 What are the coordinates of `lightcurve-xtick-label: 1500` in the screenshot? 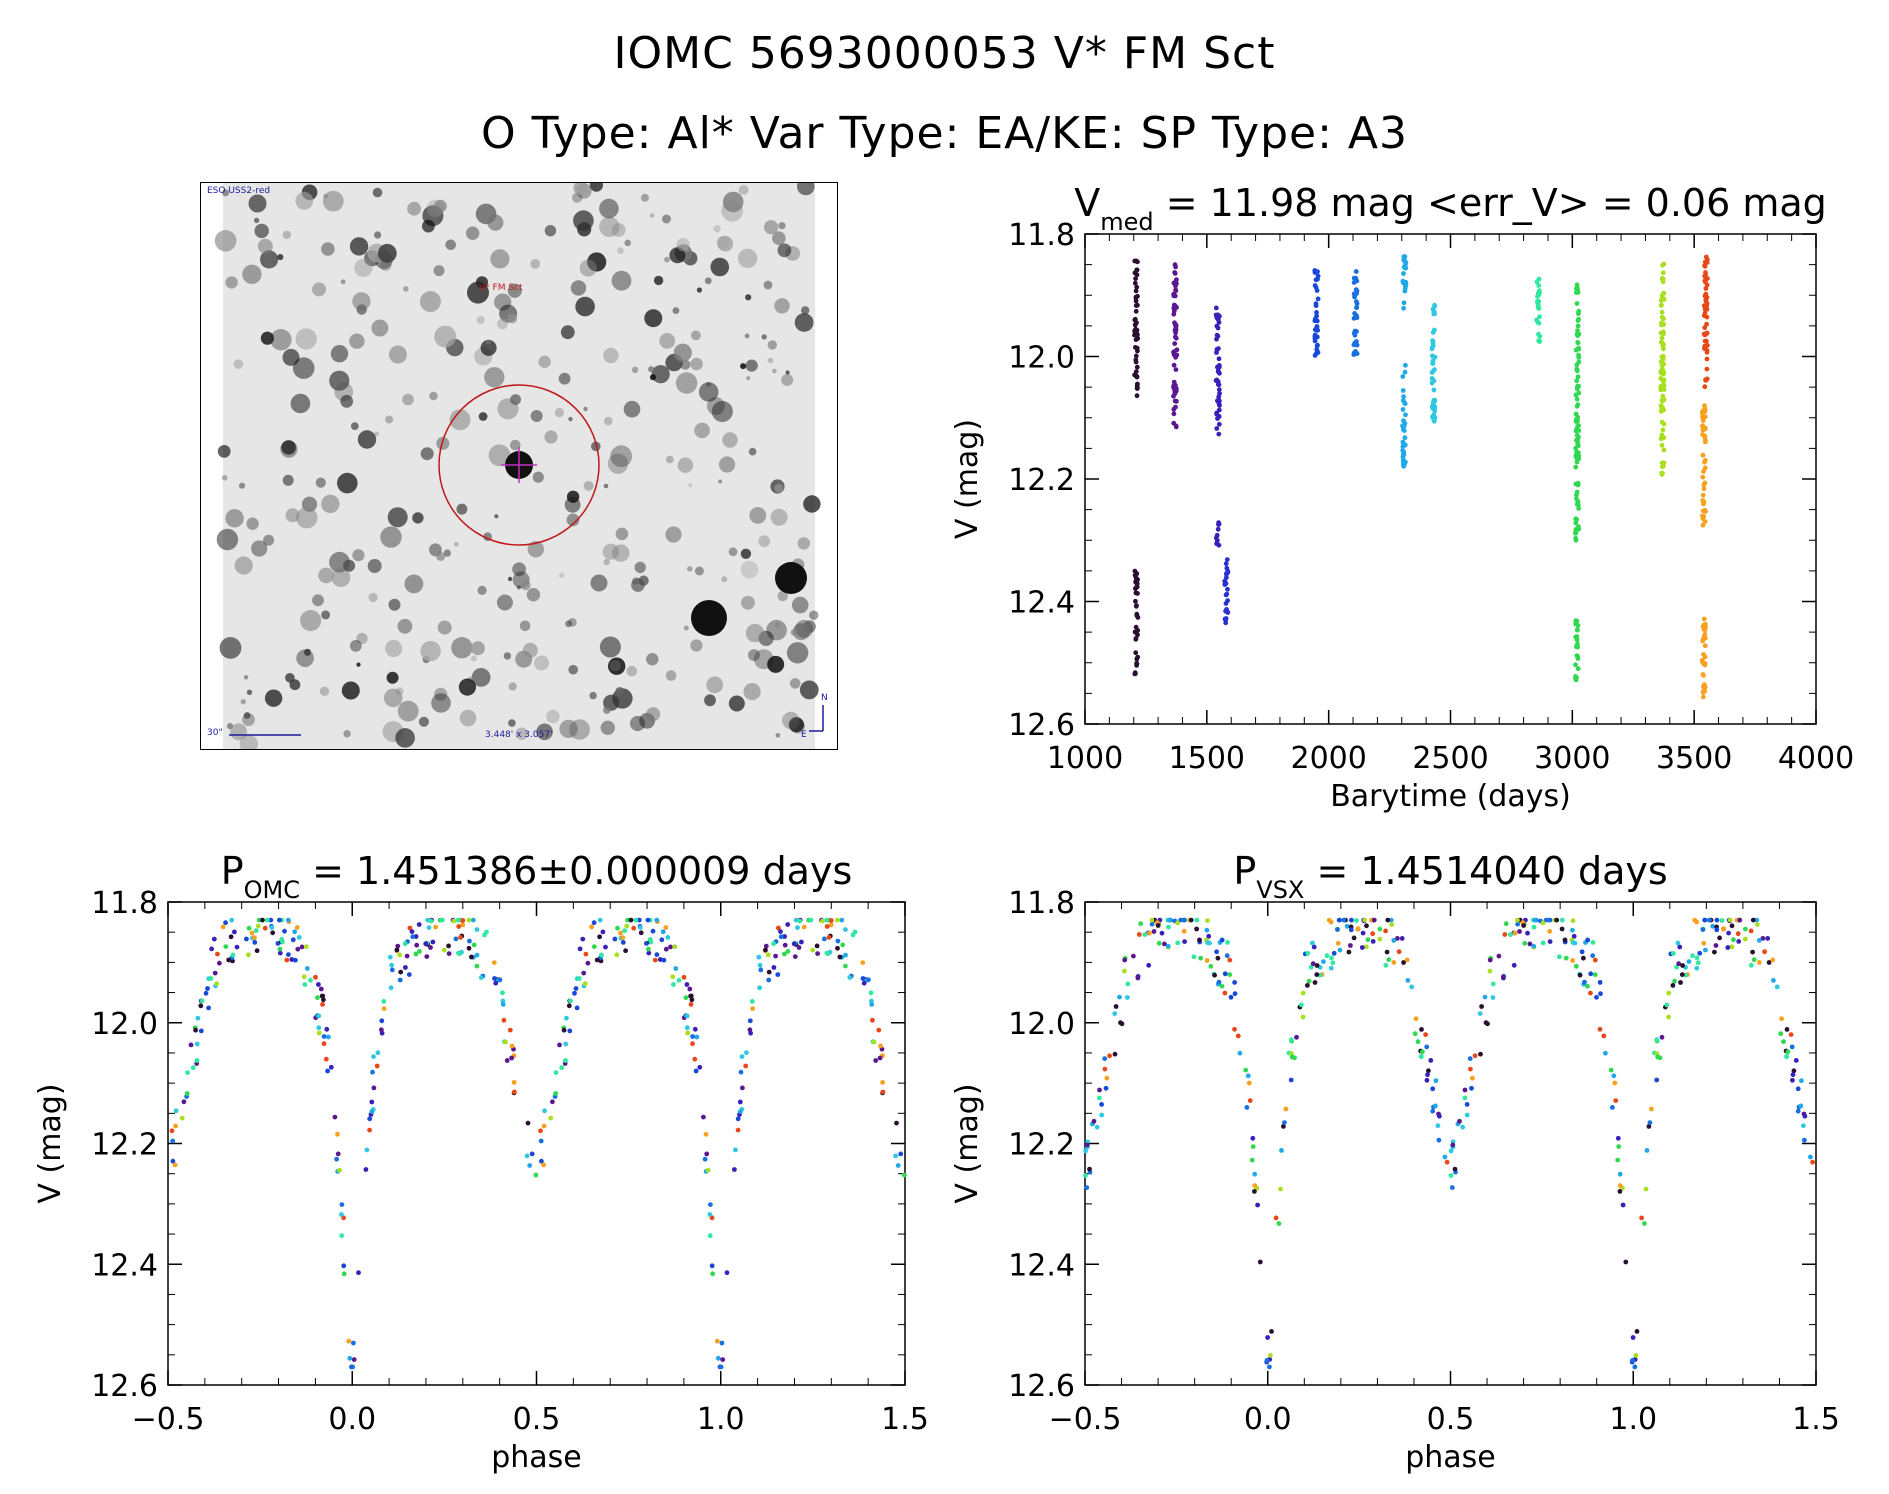 It's located at (1207, 758).